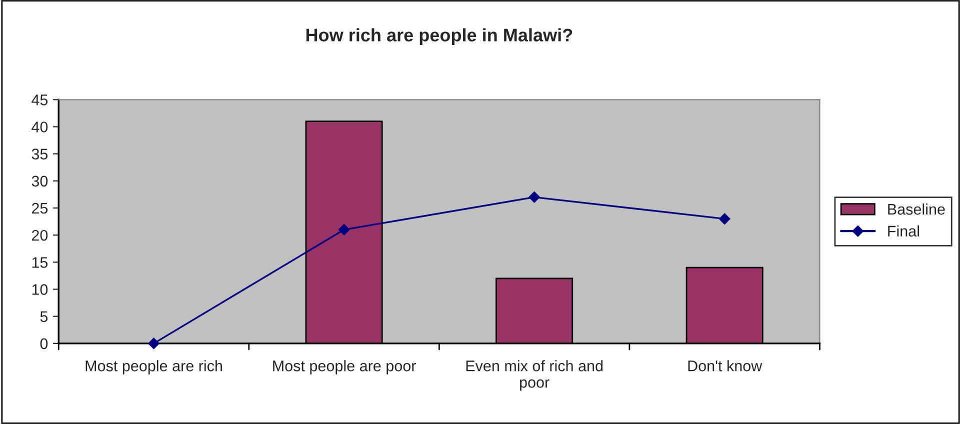  What do you see at coordinates (903, 231) in the screenshot?
I see `legend-label: Final` at bounding box center [903, 231].